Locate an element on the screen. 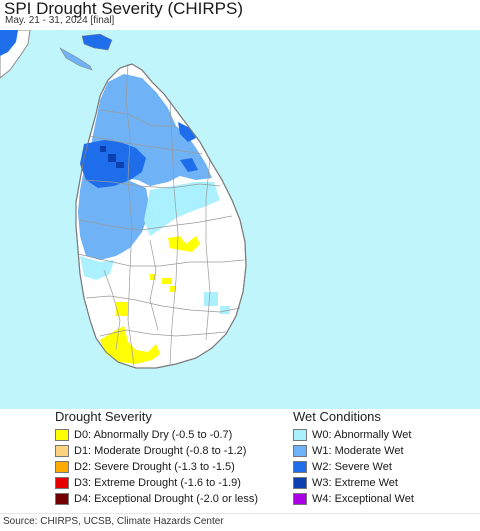  legend-swatch-d3 is located at coordinates (62, 483).